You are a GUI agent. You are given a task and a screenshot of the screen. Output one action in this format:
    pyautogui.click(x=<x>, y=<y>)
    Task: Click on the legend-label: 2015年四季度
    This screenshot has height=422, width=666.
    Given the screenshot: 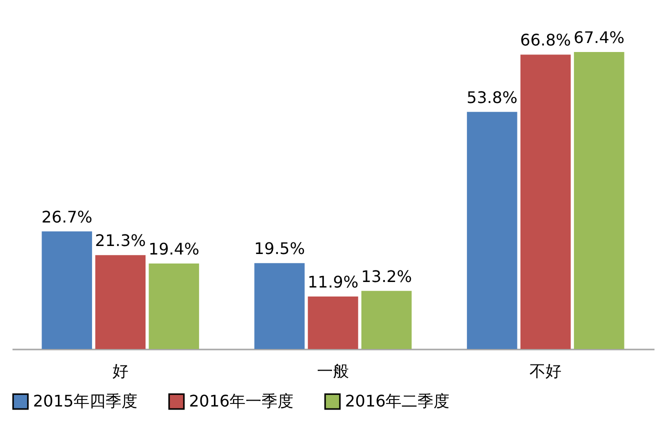 What is the action you would take?
    pyautogui.click(x=85, y=401)
    